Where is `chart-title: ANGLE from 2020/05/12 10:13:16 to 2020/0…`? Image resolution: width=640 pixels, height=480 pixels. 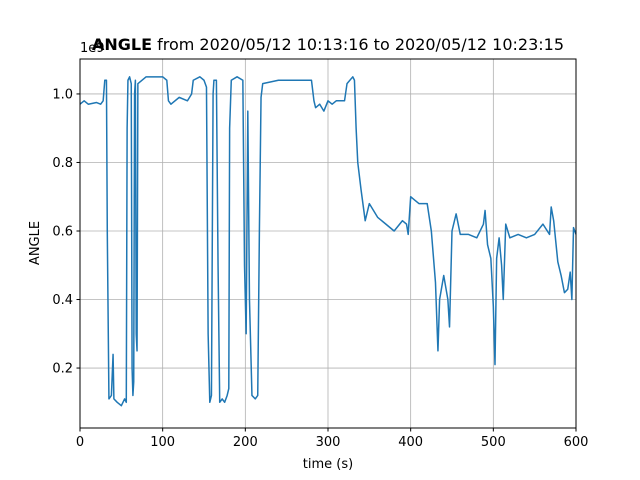 chart-title: ANGLE from 2020/05/12 10:13:16 to 2020/0… is located at coordinates (328, 44).